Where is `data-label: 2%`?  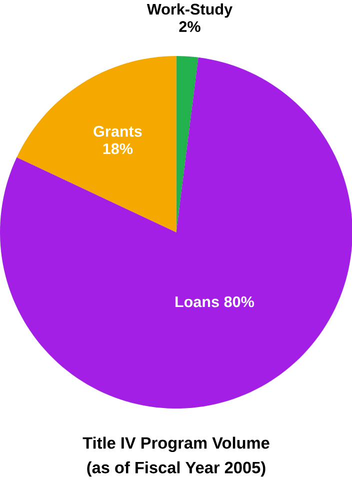 data-label: 2% is located at coordinates (189, 26).